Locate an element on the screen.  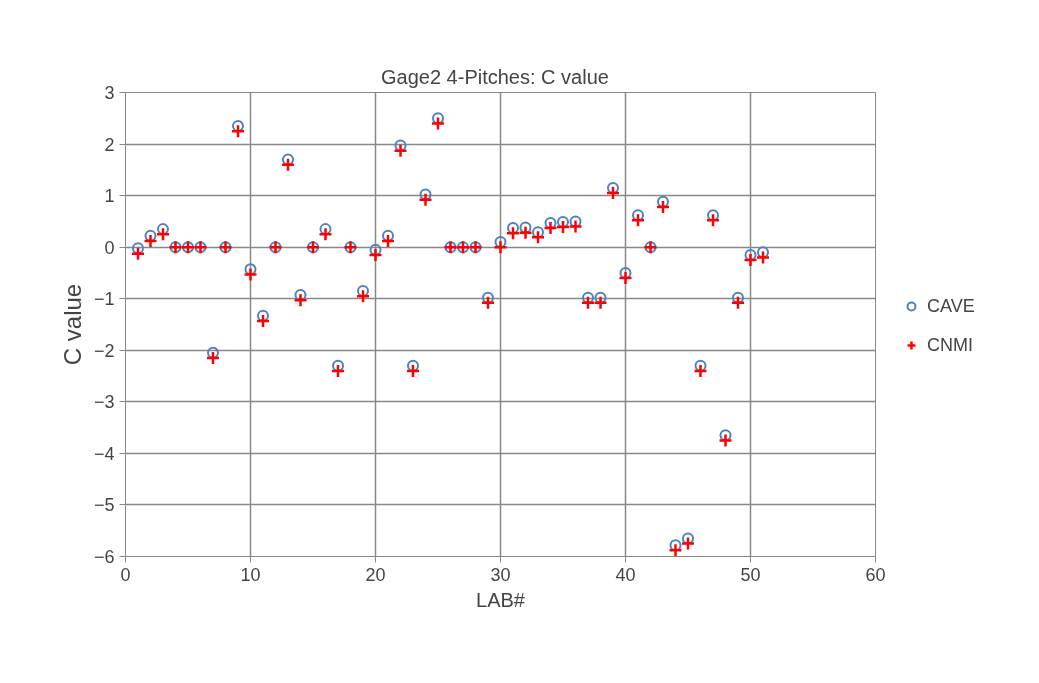
x-tick-label: 50 is located at coordinates (750, 574).